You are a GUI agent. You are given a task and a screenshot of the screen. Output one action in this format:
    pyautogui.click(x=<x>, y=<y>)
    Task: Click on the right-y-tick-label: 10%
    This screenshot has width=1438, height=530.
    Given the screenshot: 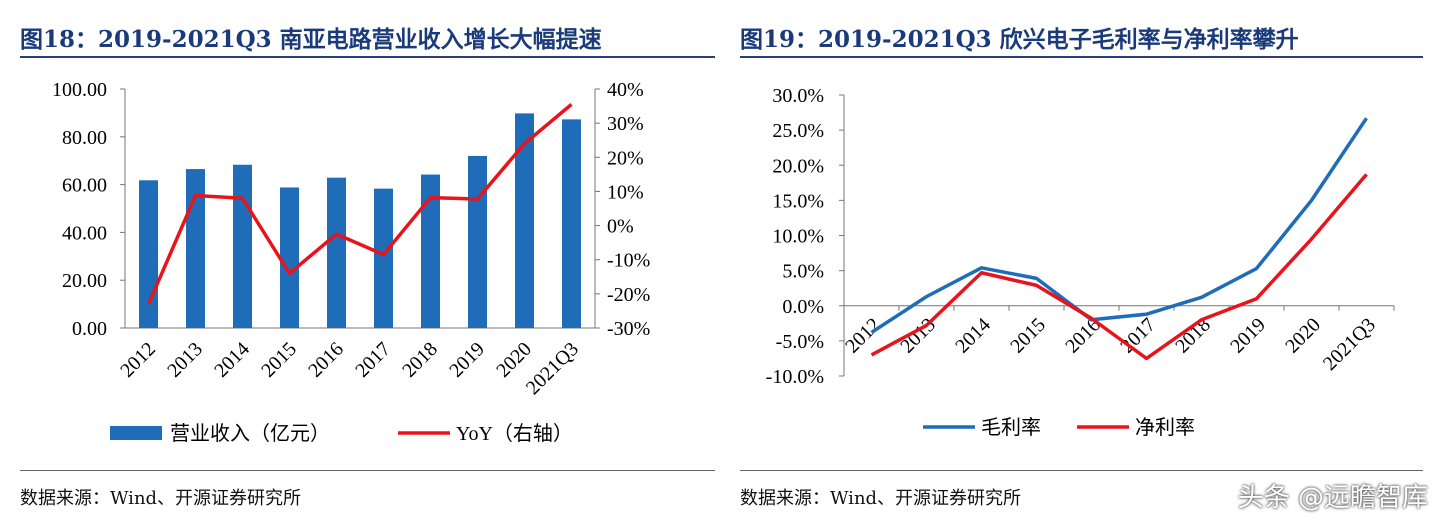 What is the action you would take?
    pyautogui.click(x=625, y=192)
    